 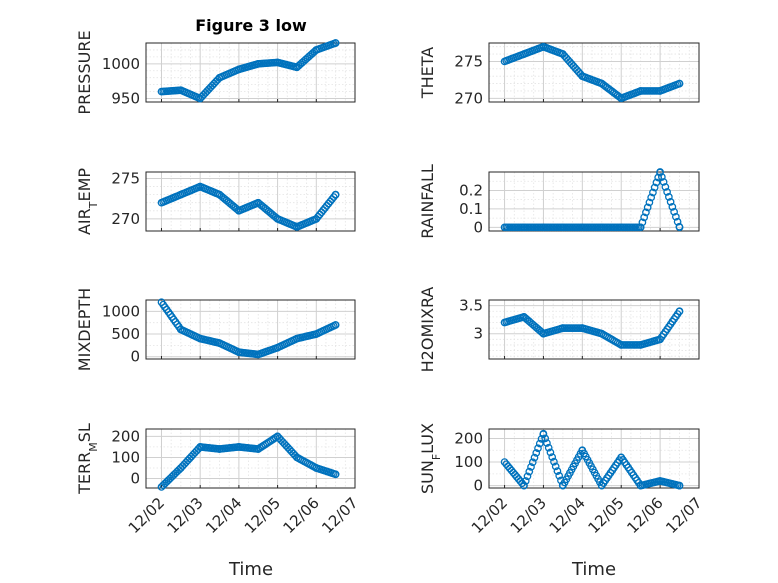 I want to click on subplot-theta: 270 275 THETA, so click(x=559, y=74).